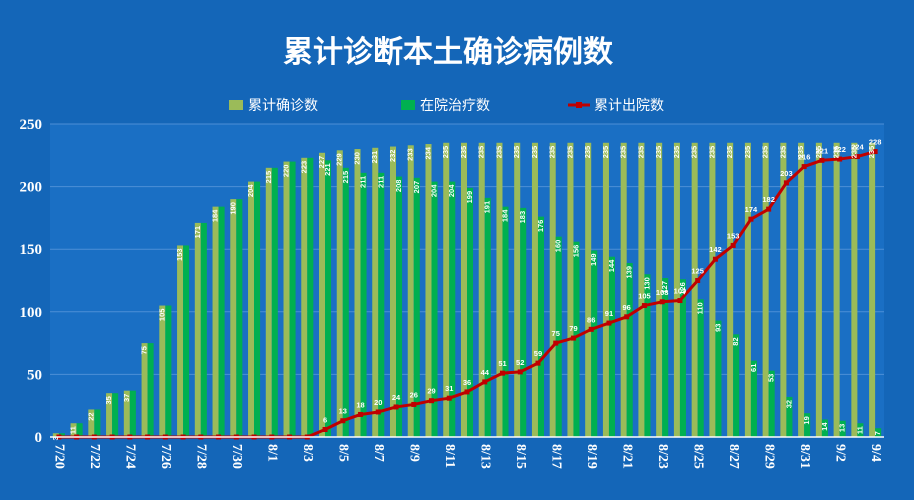  Describe the element at coordinates (398, 186) in the screenshot. I see `data-label-in-hospital: 208` at that location.